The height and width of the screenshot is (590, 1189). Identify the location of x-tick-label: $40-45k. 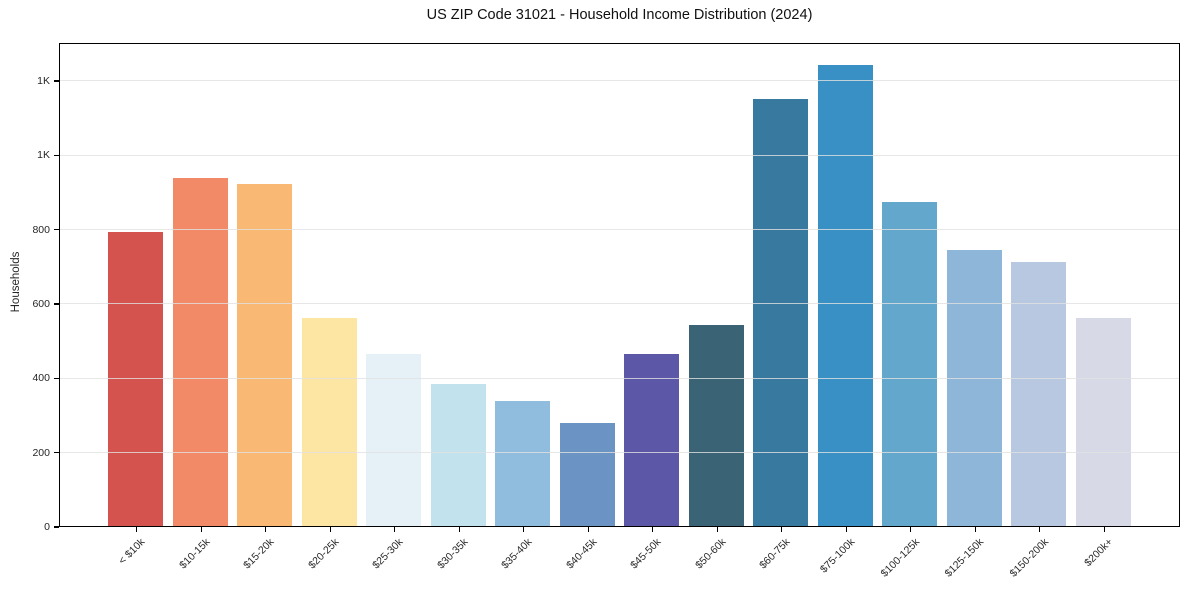
(581, 554).